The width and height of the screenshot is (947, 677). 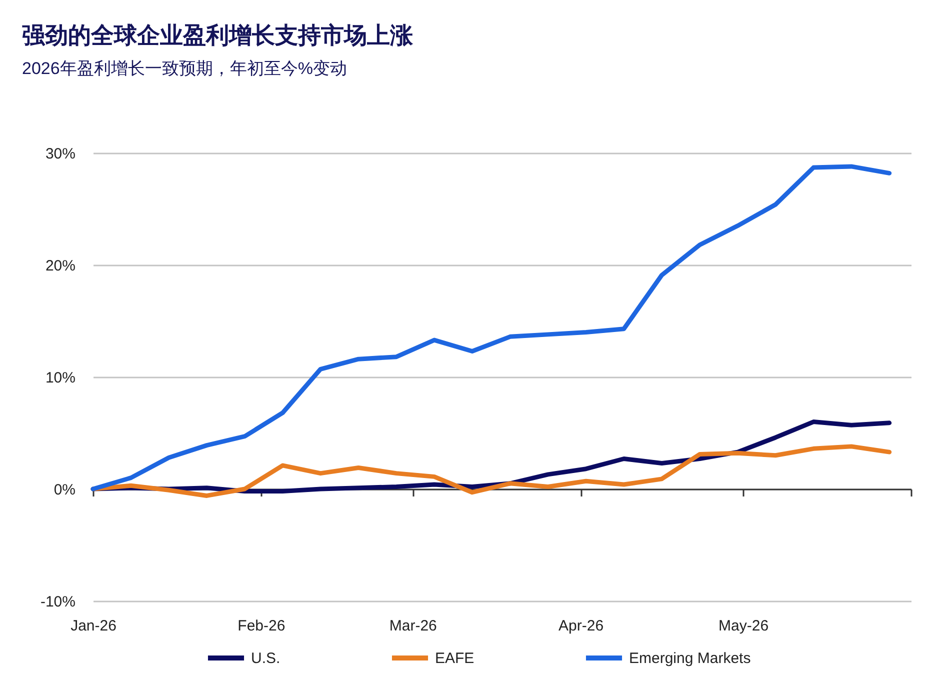 I want to click on y-tick-label: 0%, so click(x=65, y=490).